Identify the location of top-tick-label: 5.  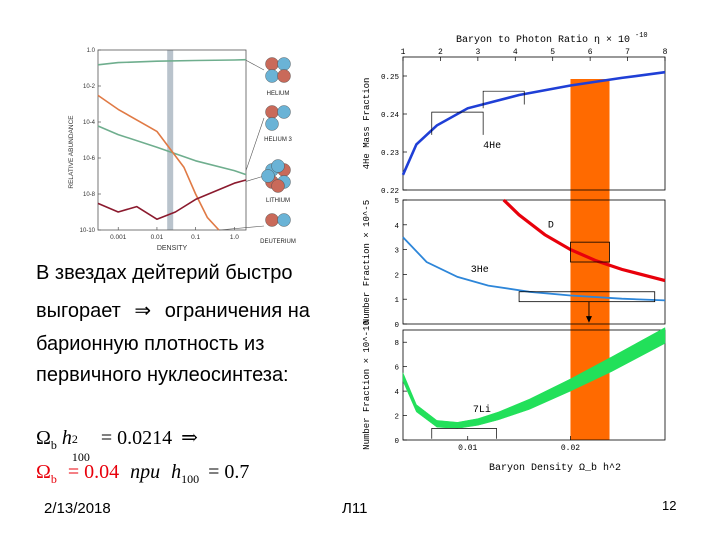
(552, 52).